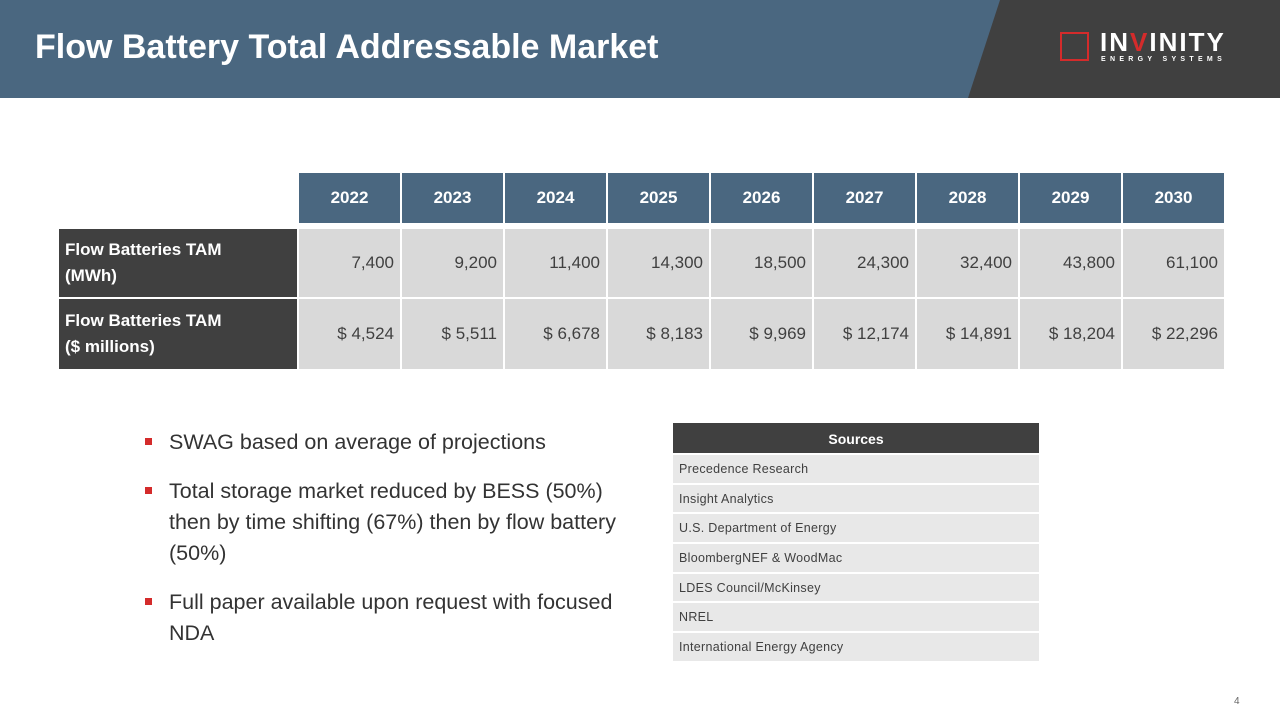 This screenshot has height=720, width=1280. Describe the element at coordinates (864, 198) in the screenshot. I see `year-header: 2027` at that location.